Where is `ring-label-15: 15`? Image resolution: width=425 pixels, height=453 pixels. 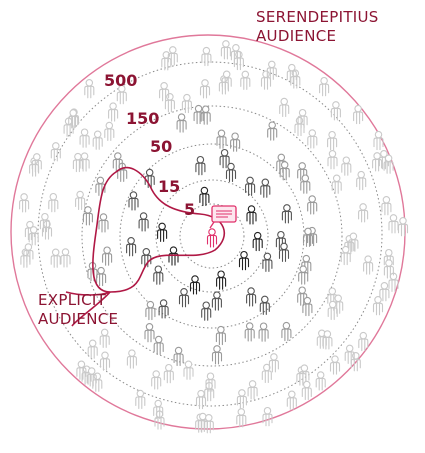 ring-label-15: 15 is located at coordinates (169, 186).